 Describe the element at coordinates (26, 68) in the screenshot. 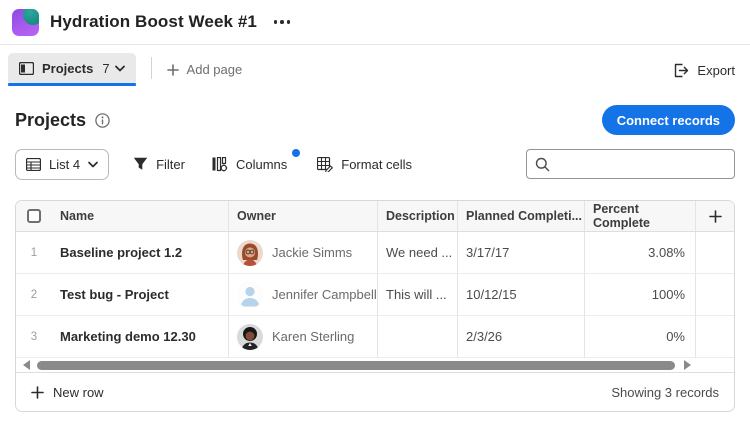

I see `table-view-icon` at that location.